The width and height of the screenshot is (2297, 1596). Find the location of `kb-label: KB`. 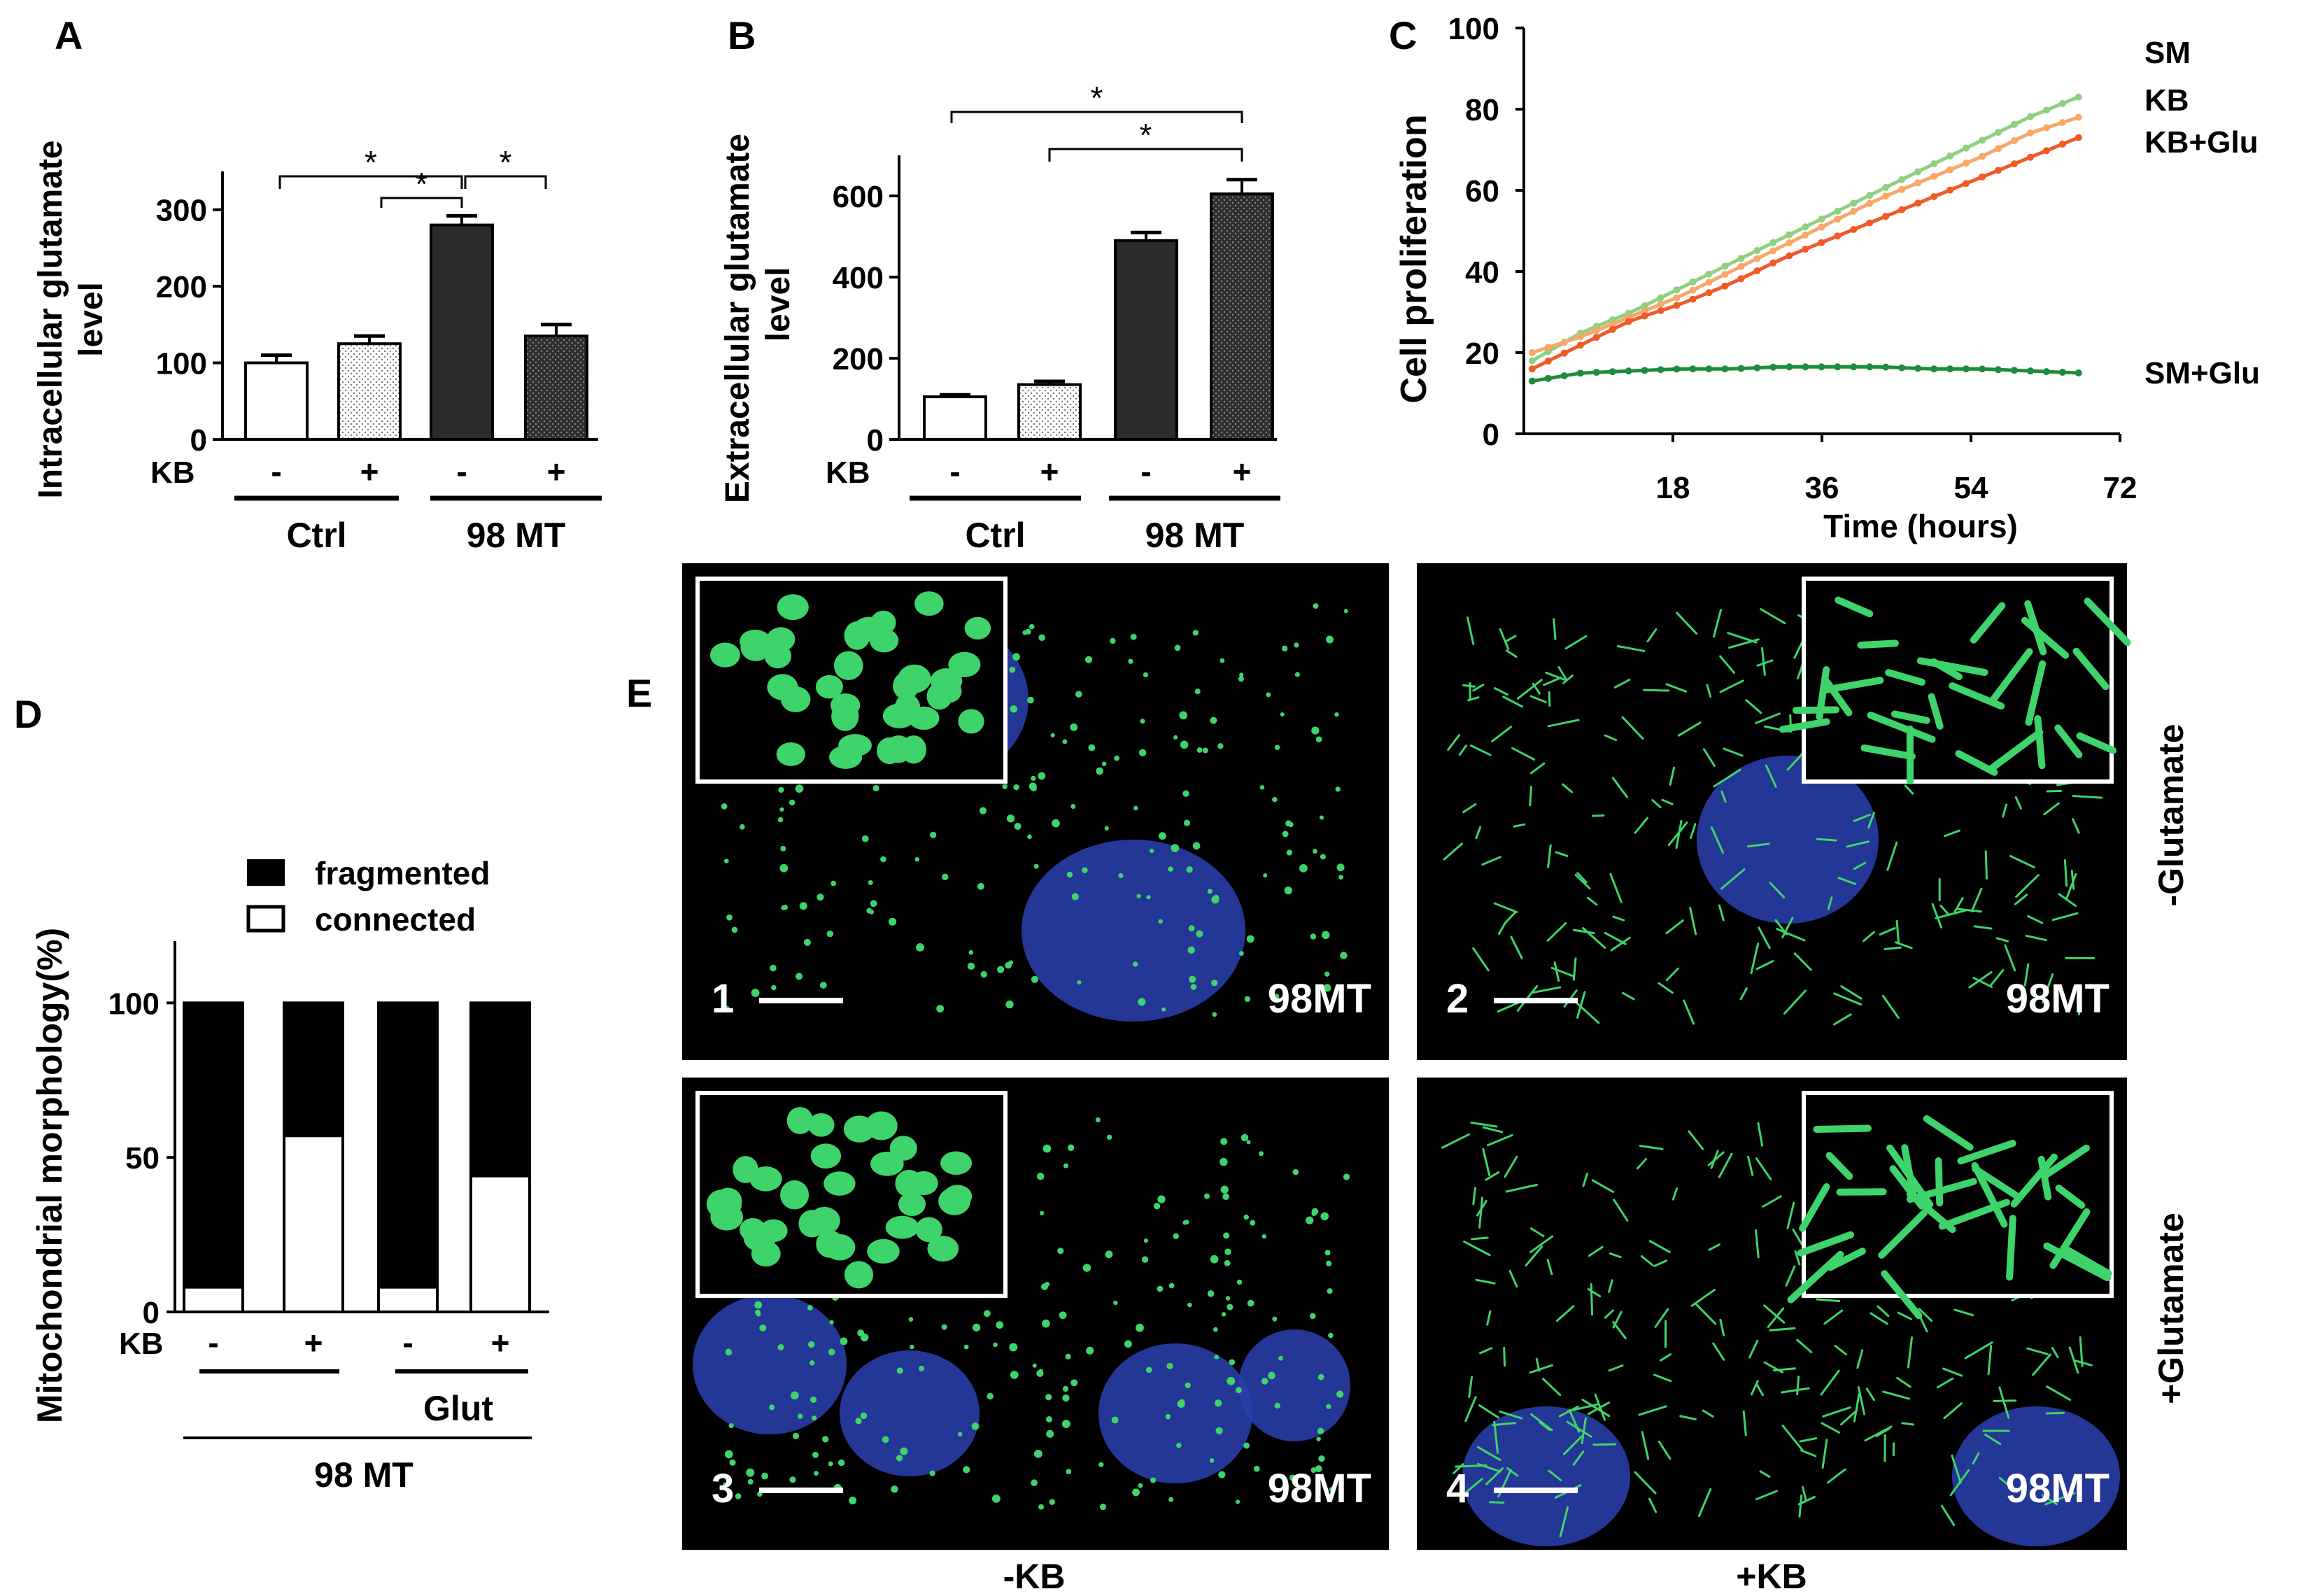

kb-label: KB is located at coordinates (172, 473).